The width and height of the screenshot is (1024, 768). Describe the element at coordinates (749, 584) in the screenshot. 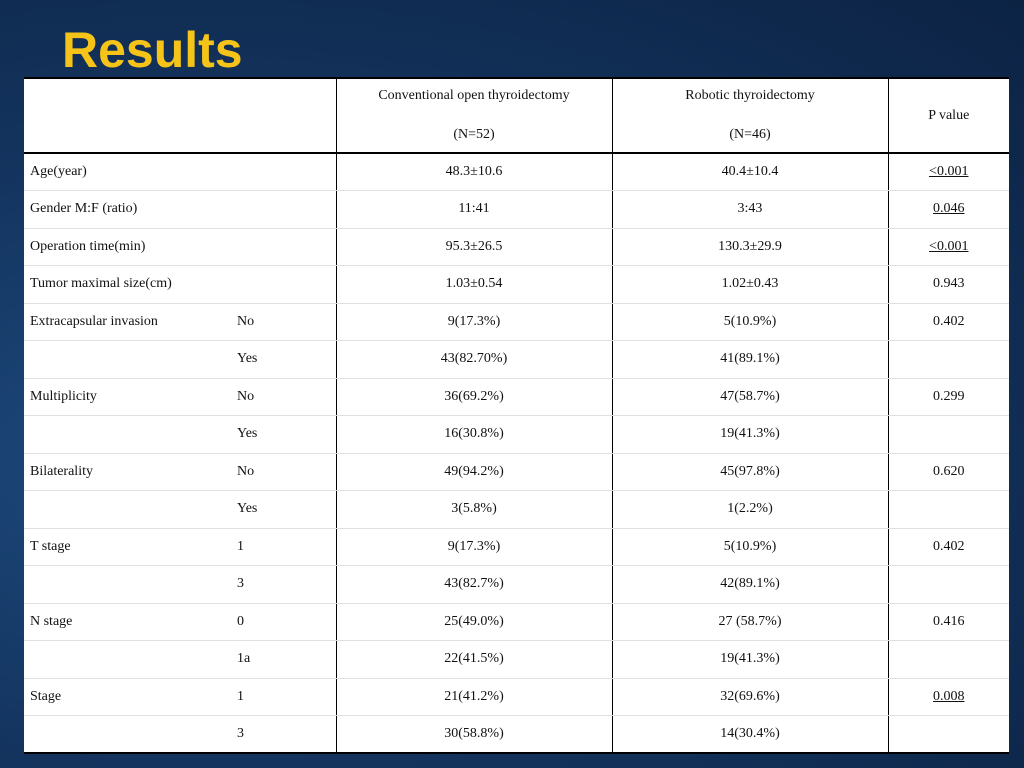

I see `robotic-value: 42(89.1%)` at that location.